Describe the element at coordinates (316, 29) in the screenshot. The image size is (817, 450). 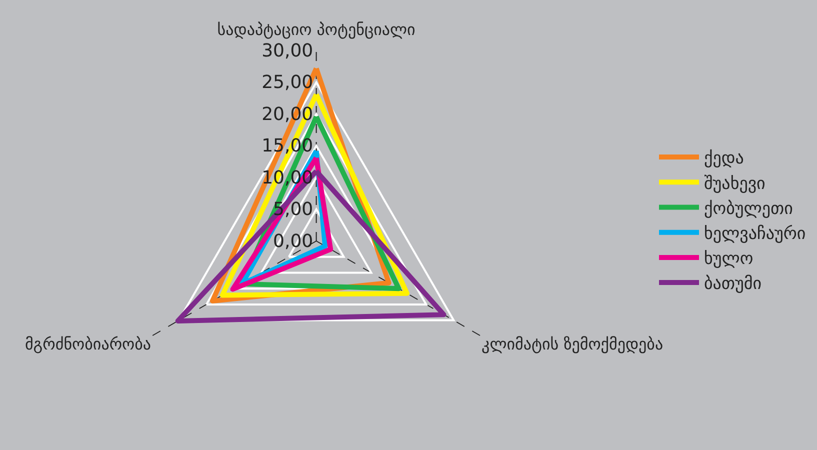
I see `spoke-label: სადაპტაციო პოტენციალი` at that location.